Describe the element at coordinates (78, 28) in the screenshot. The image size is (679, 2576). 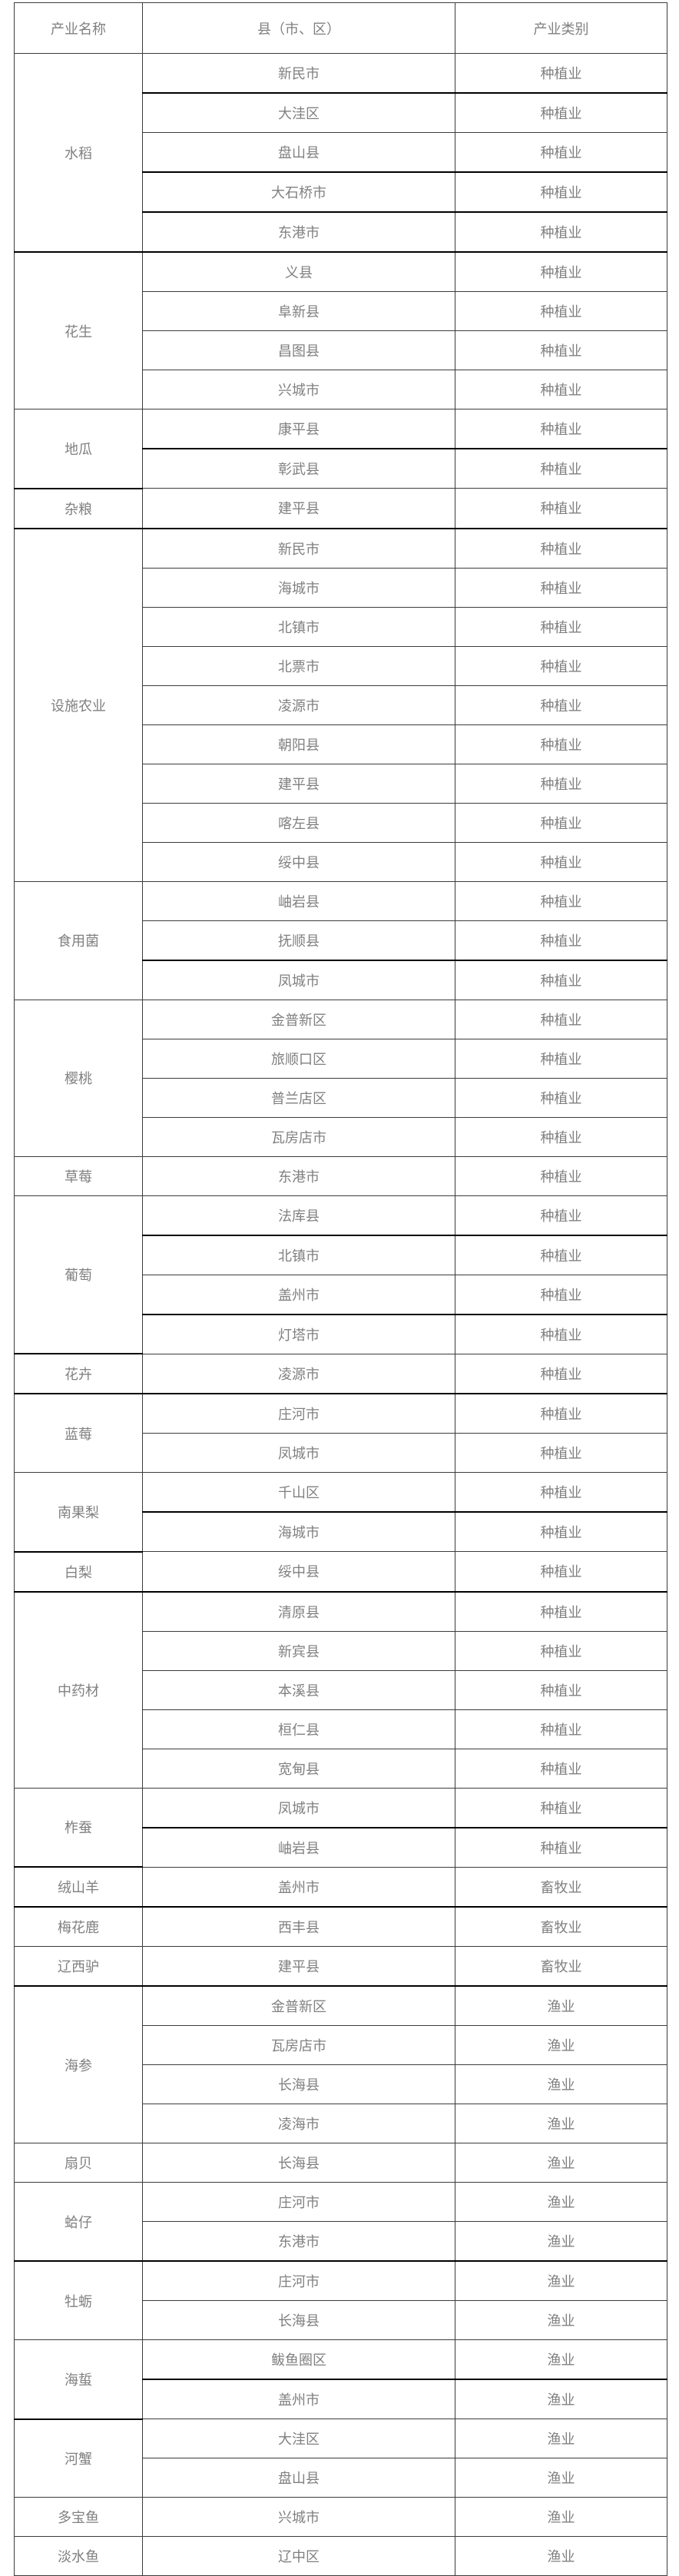
I see `header-industry-name: 产业名称` at that location.